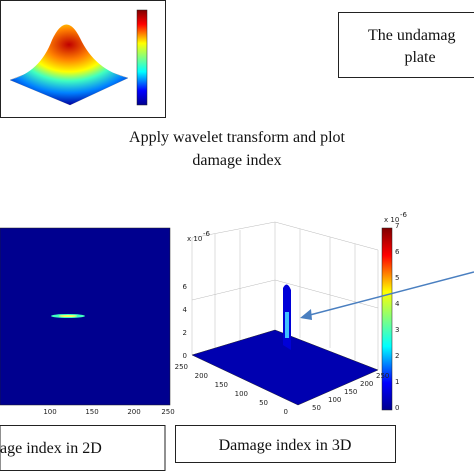 This screenshot has width=474, height=474. I want to click on z-scale: x 10, so click(194, 239).